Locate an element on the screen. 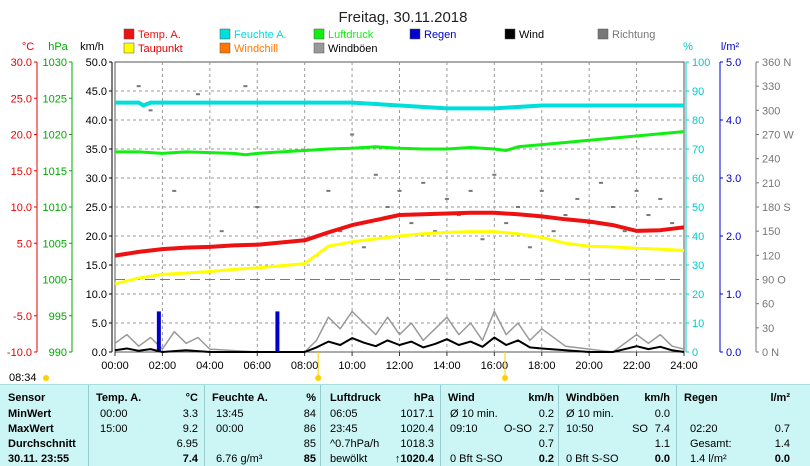 This screenshot has width=810, height=466. tick-label-pressure: 1015 is located at coordinates (55, 172).